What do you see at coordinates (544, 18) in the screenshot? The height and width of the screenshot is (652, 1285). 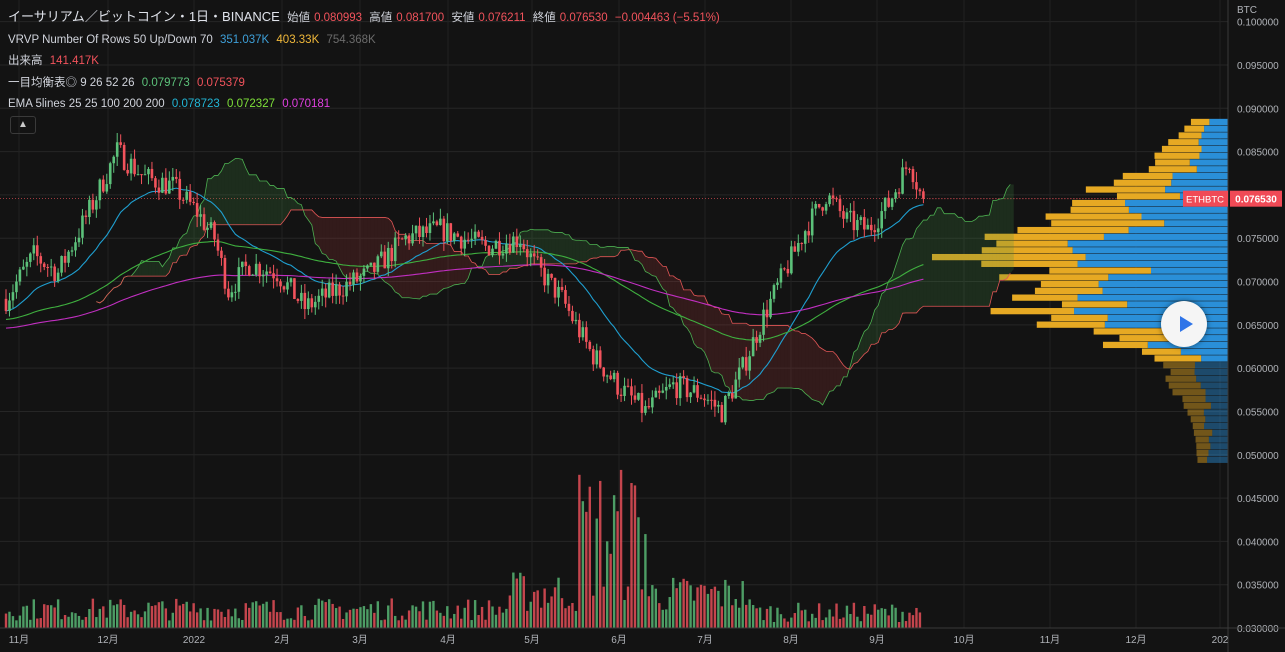 I see `close-label: 終値` at bounding box center [544, 18].